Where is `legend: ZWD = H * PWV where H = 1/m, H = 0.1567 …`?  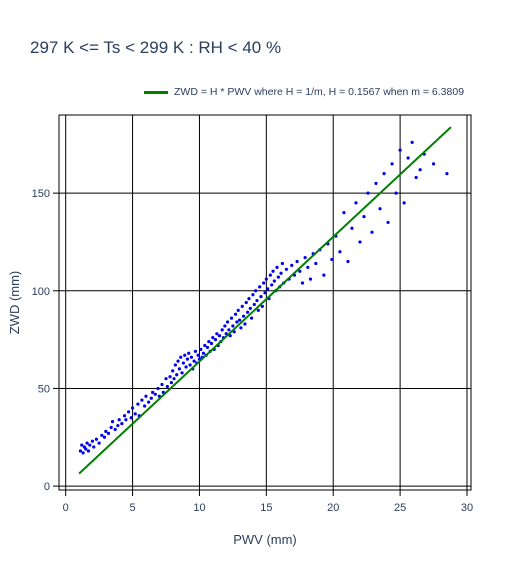
legend: ZWD = H * PWV where H = 1/m, H = 0.1567 … is located at coordinates (304, 92).